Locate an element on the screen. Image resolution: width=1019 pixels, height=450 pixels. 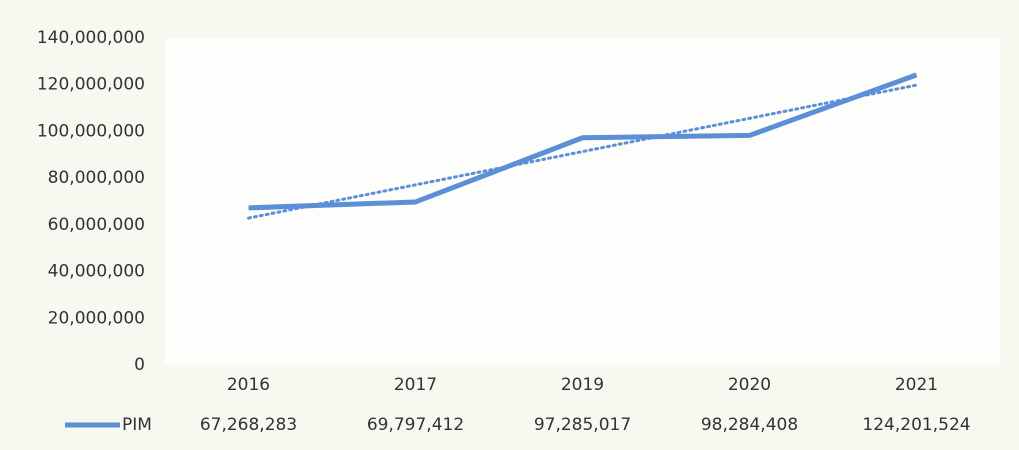
y-tick-label: 120,000,000 is located at coordinates (91, 85).